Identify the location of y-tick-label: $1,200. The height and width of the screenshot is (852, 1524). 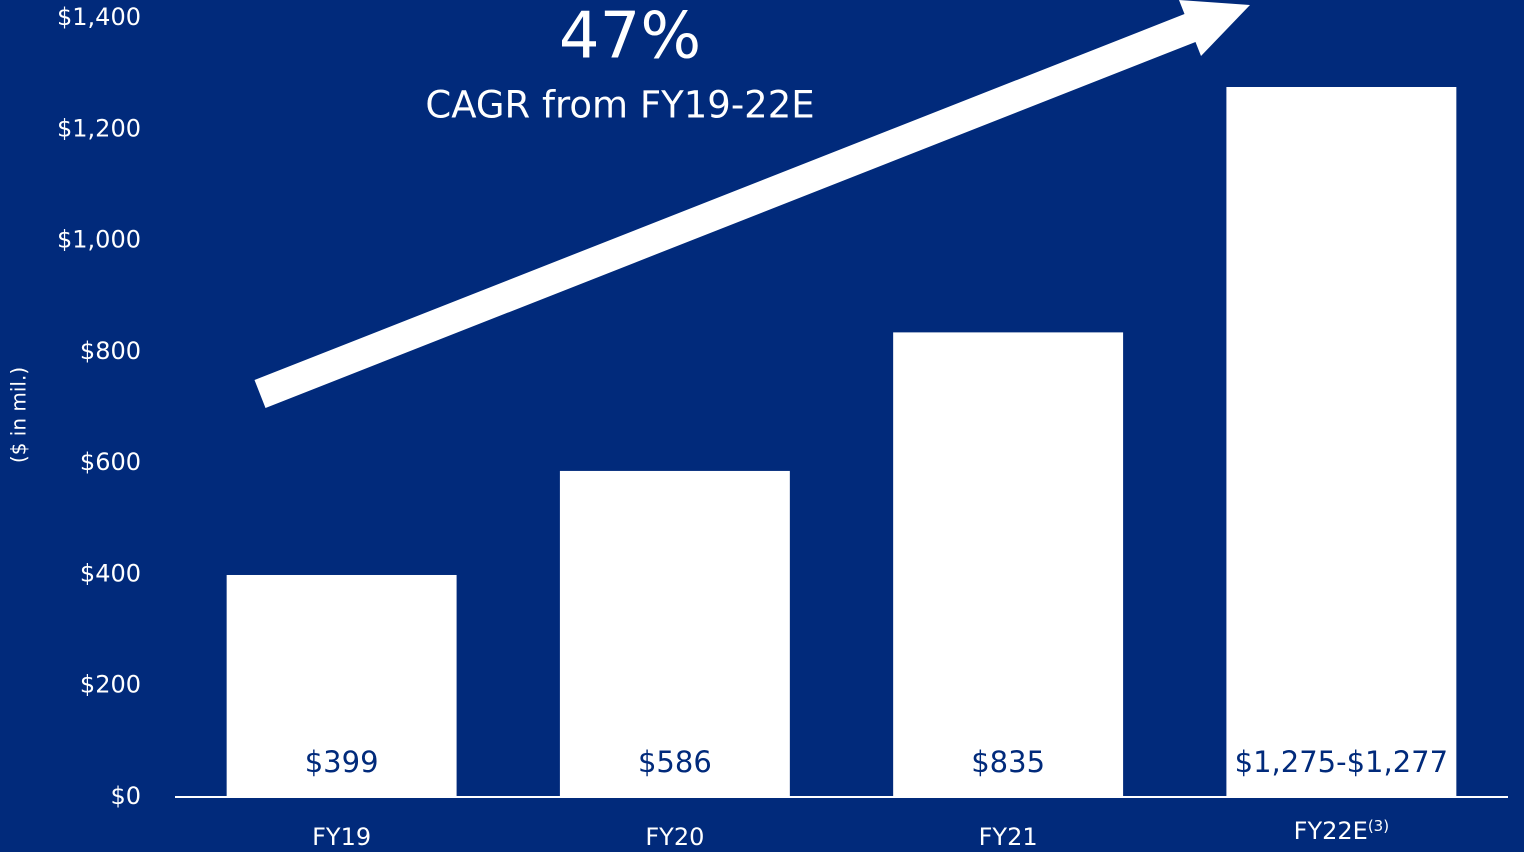
(99, 128).